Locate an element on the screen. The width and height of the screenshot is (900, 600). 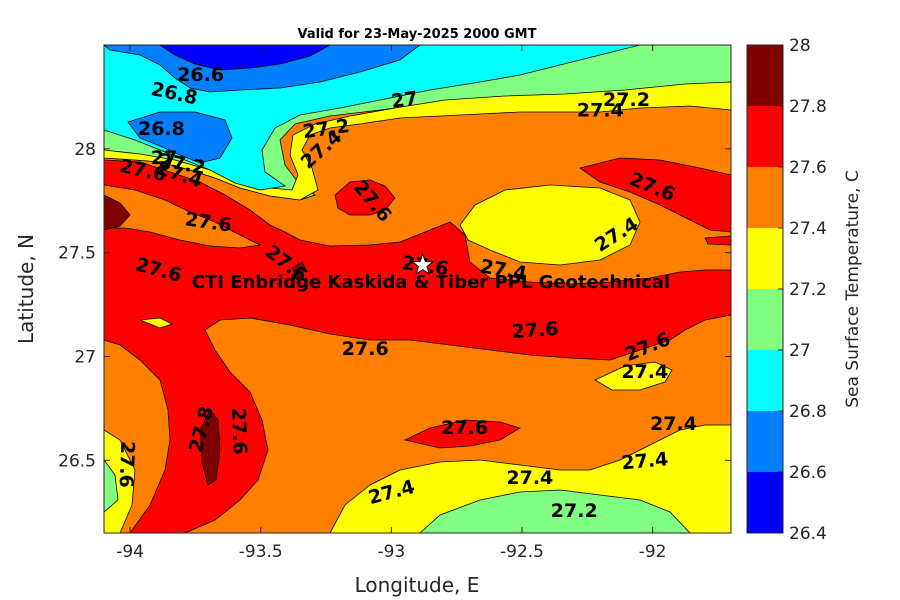
colorbar-tick-label: 27.8 is located at coordinates (808, 107).